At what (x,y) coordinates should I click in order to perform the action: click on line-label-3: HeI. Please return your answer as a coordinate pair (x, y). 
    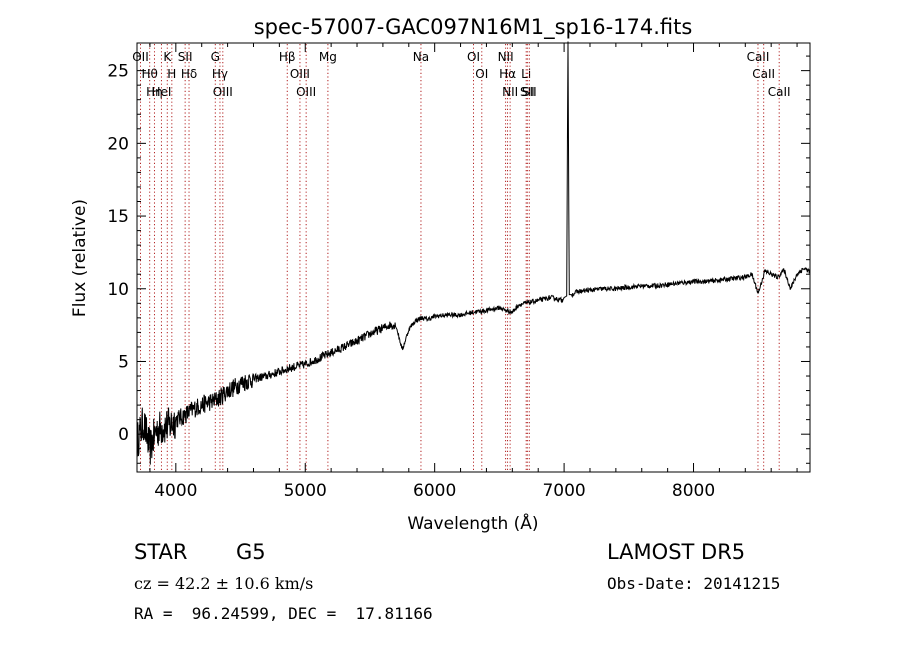
    Looking at the image, I should click on (161, 92).